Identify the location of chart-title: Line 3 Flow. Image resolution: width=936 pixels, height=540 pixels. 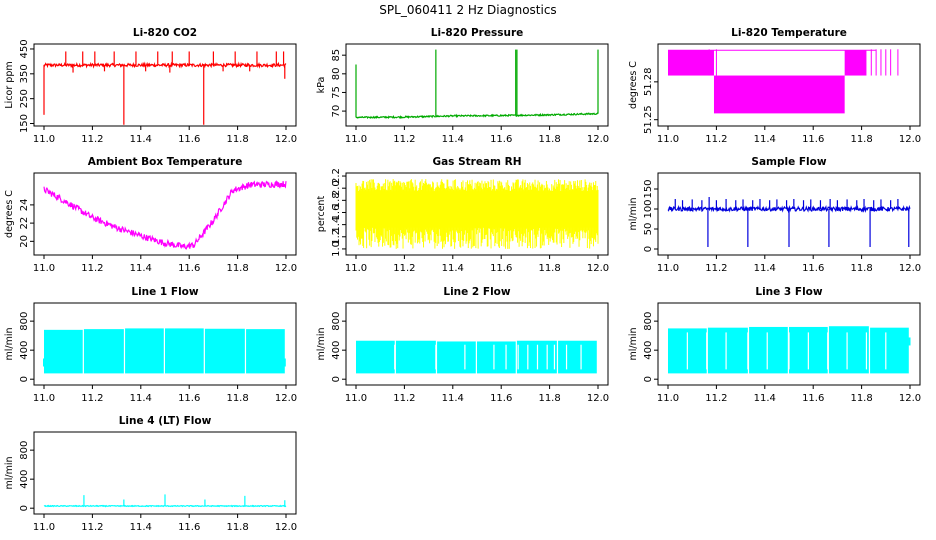
(788, 292).